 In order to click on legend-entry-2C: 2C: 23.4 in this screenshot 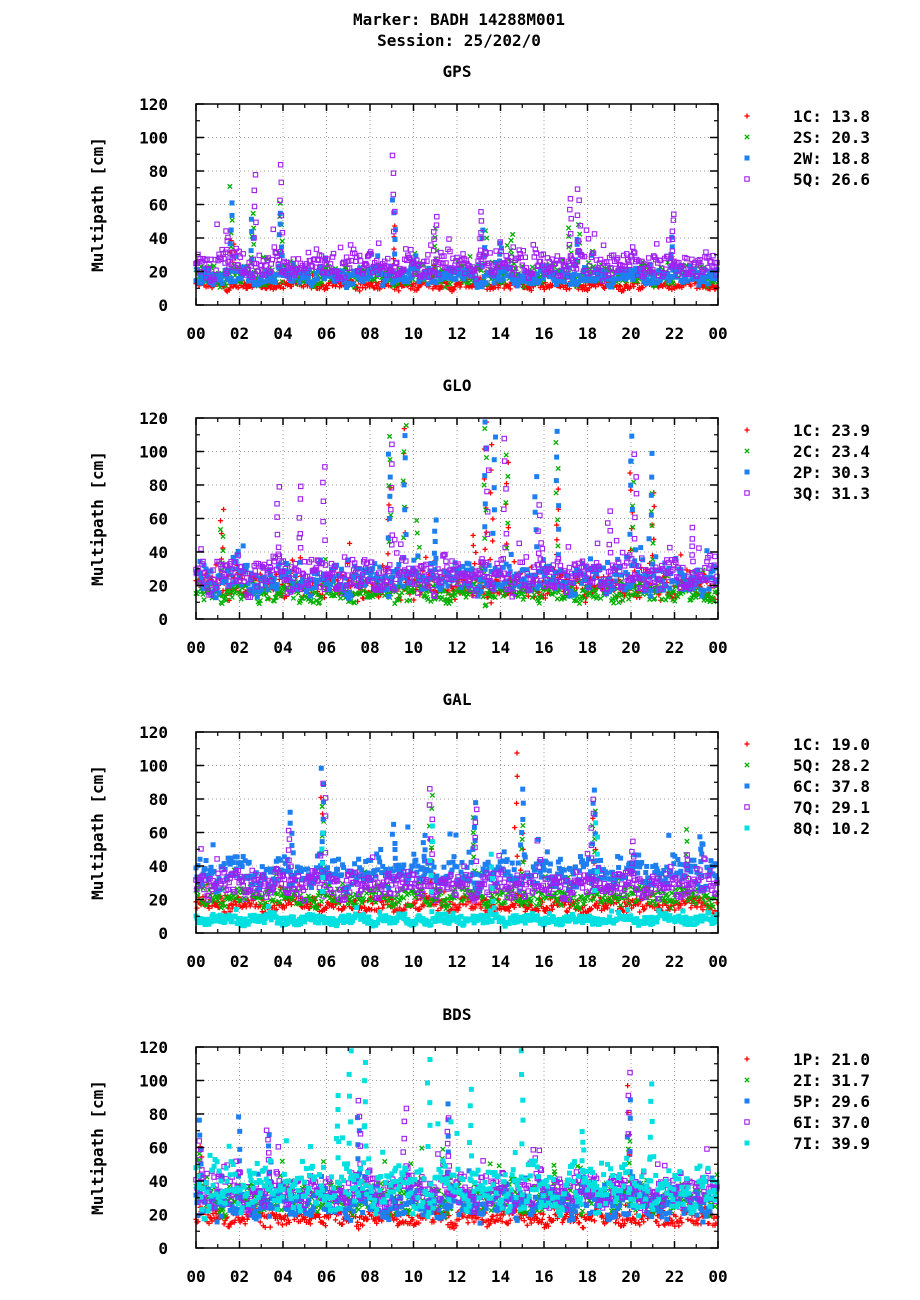, I will do `click(831, 451)`.